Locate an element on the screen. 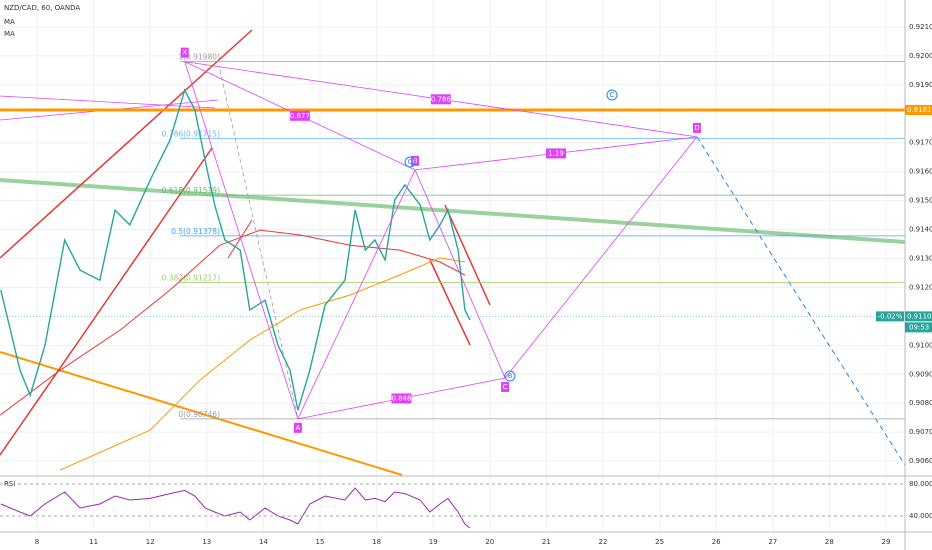 The width and height of the screenshot is (932, 550). level-label: 0.91813 is located at coordinates (919, 110).